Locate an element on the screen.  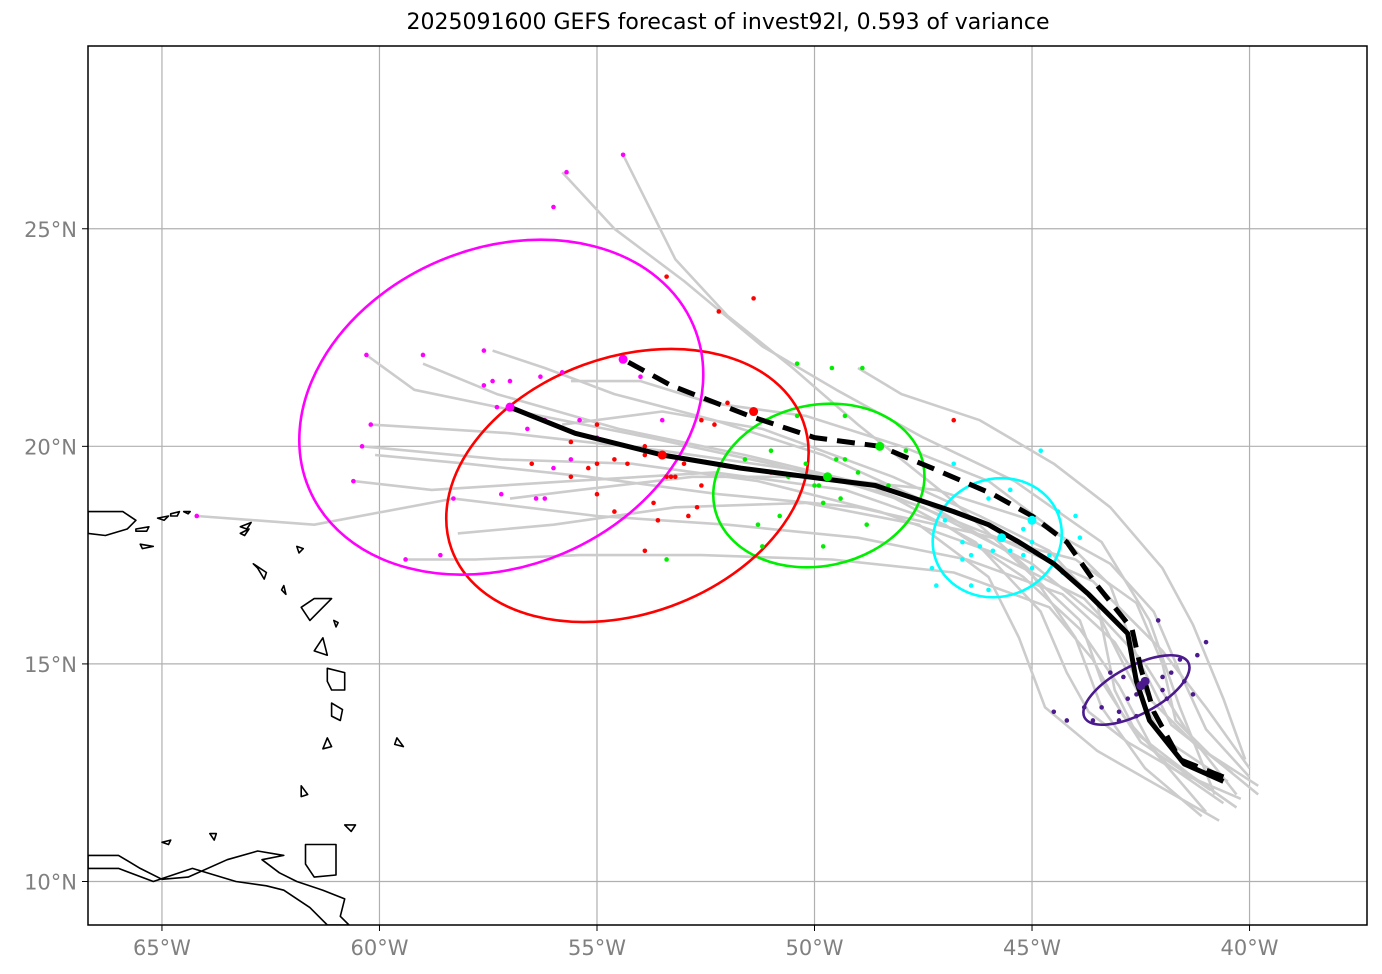
coastlines is located at coordinates (246, 717).